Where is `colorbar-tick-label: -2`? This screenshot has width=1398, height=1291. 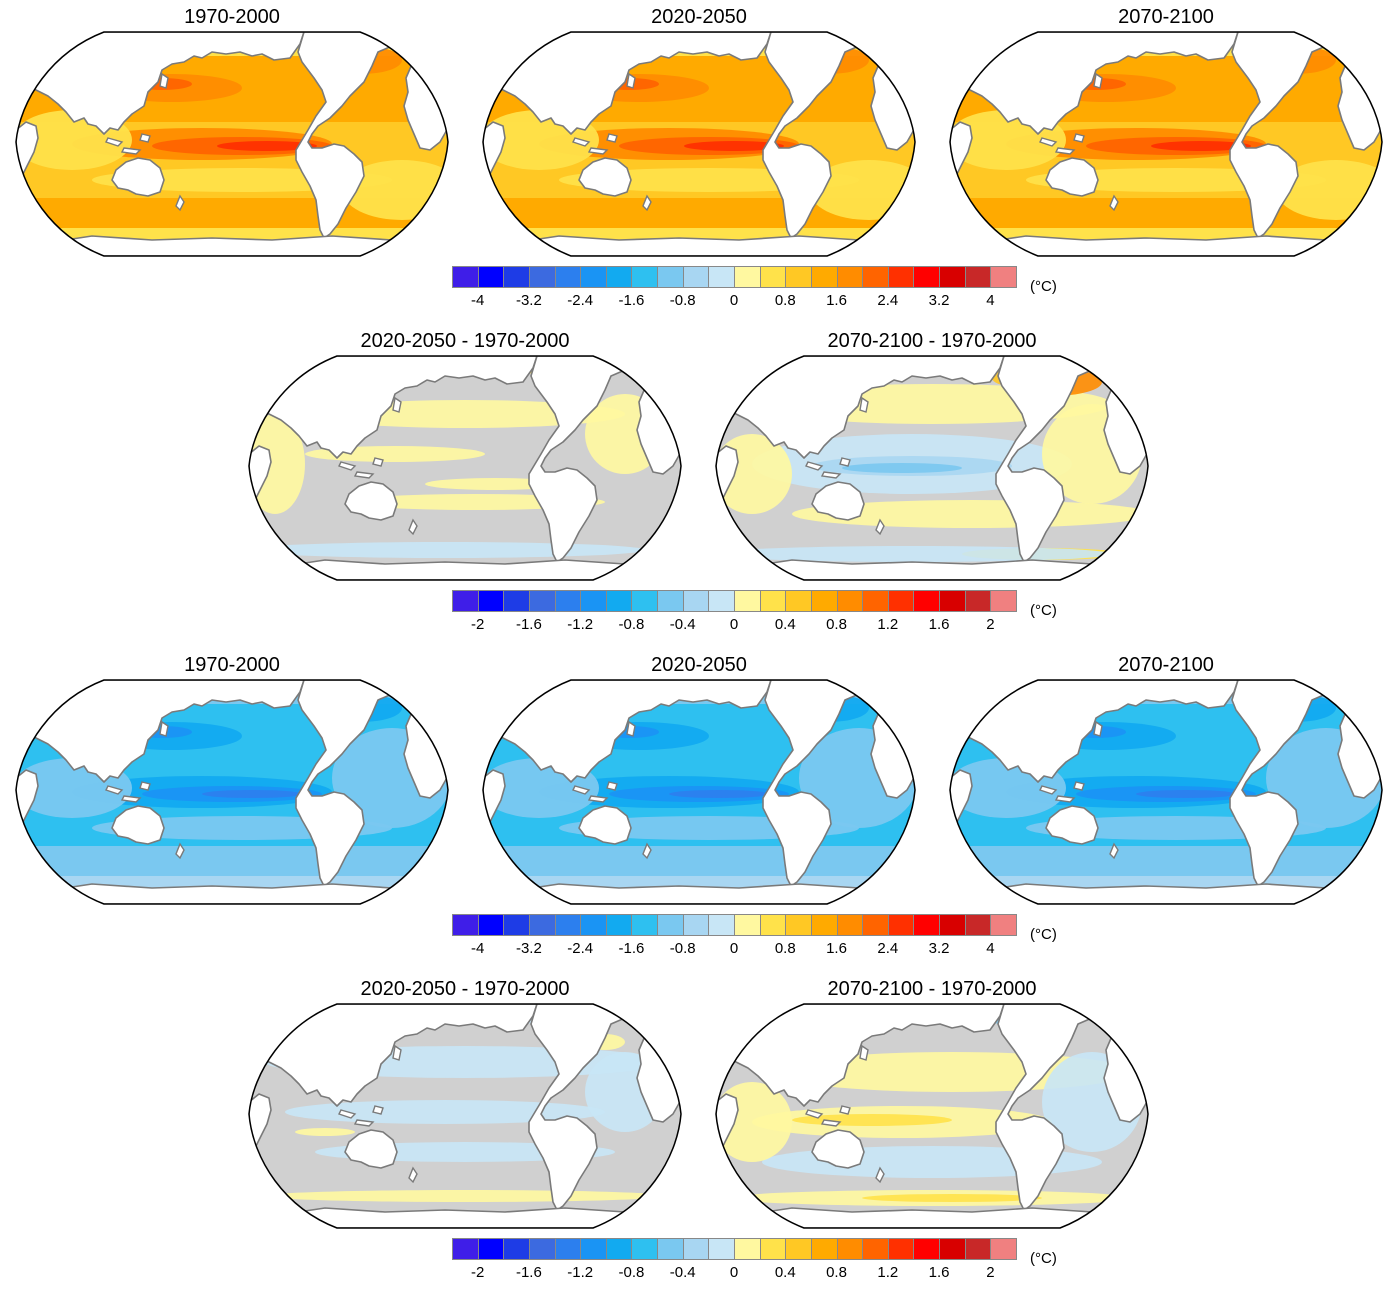
colorbar-tick-label: -2 is located at coordinates (477, 624).